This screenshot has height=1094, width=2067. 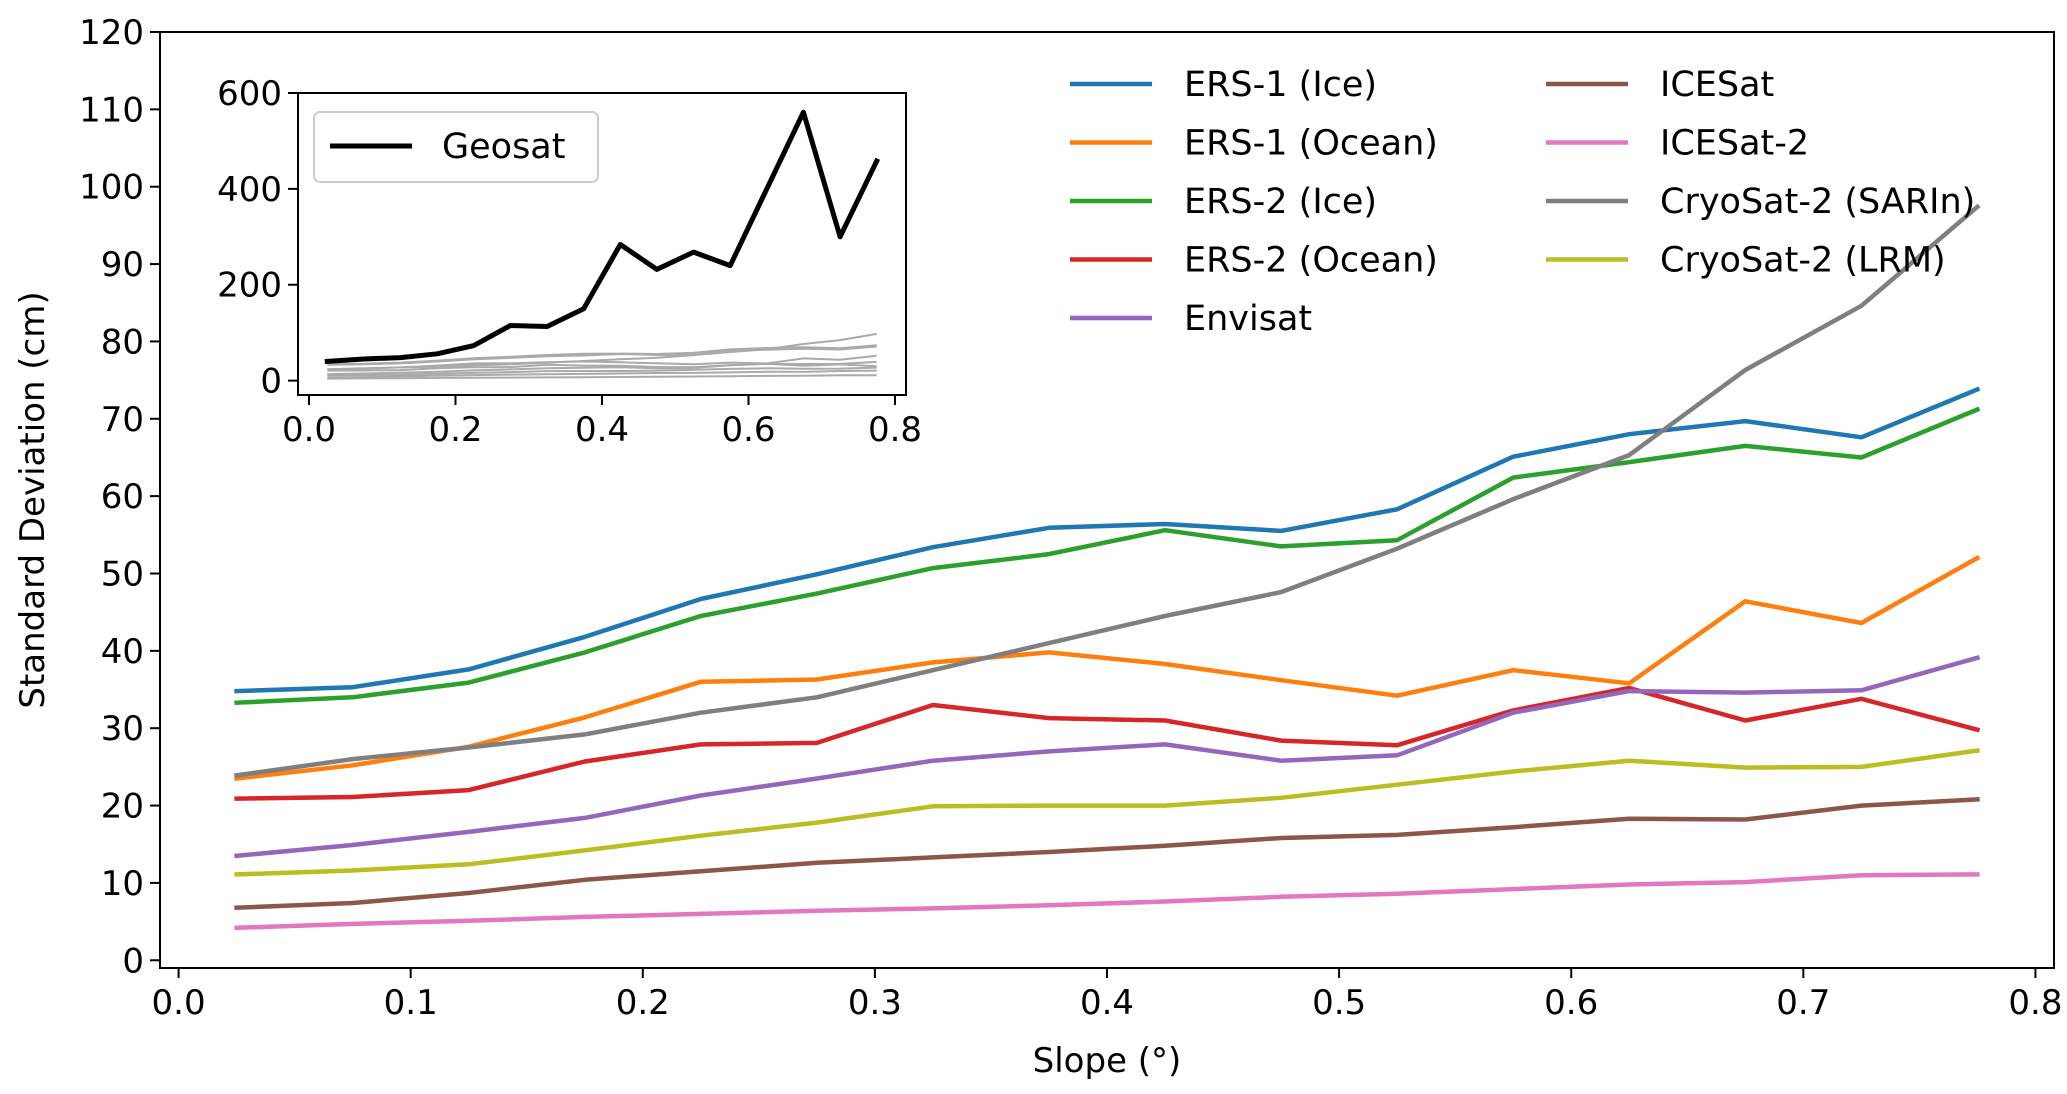 I want to click on x-tick-label: 0.6, so click(x=1571, y=1003).